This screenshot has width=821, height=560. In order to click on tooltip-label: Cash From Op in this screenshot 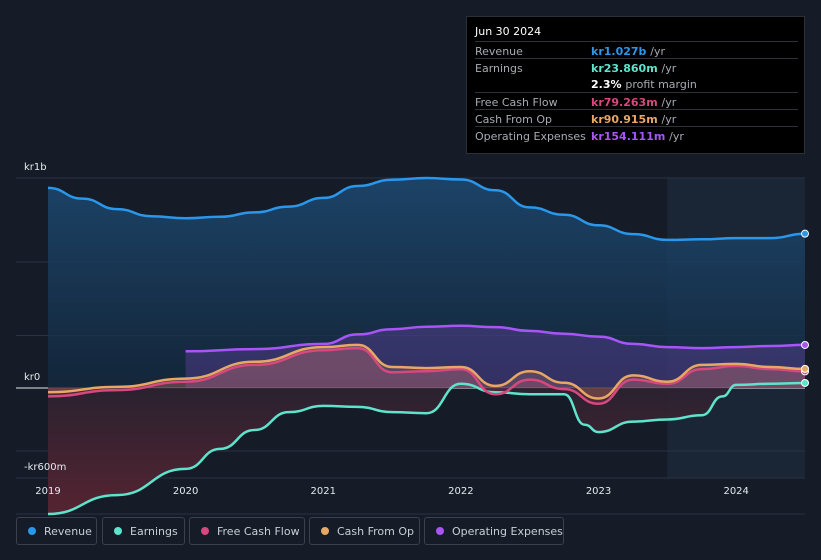, I will do `click(514, 119)`.